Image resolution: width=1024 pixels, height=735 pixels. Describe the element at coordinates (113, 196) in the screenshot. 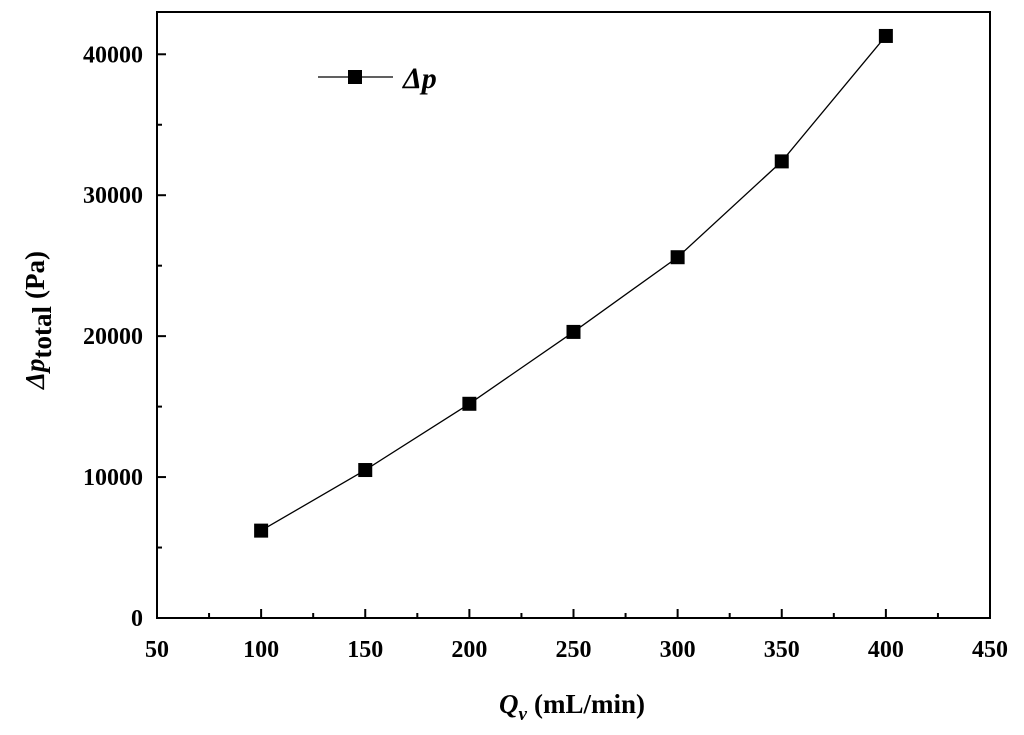

I see `y-tick-label: 30000` at that location.